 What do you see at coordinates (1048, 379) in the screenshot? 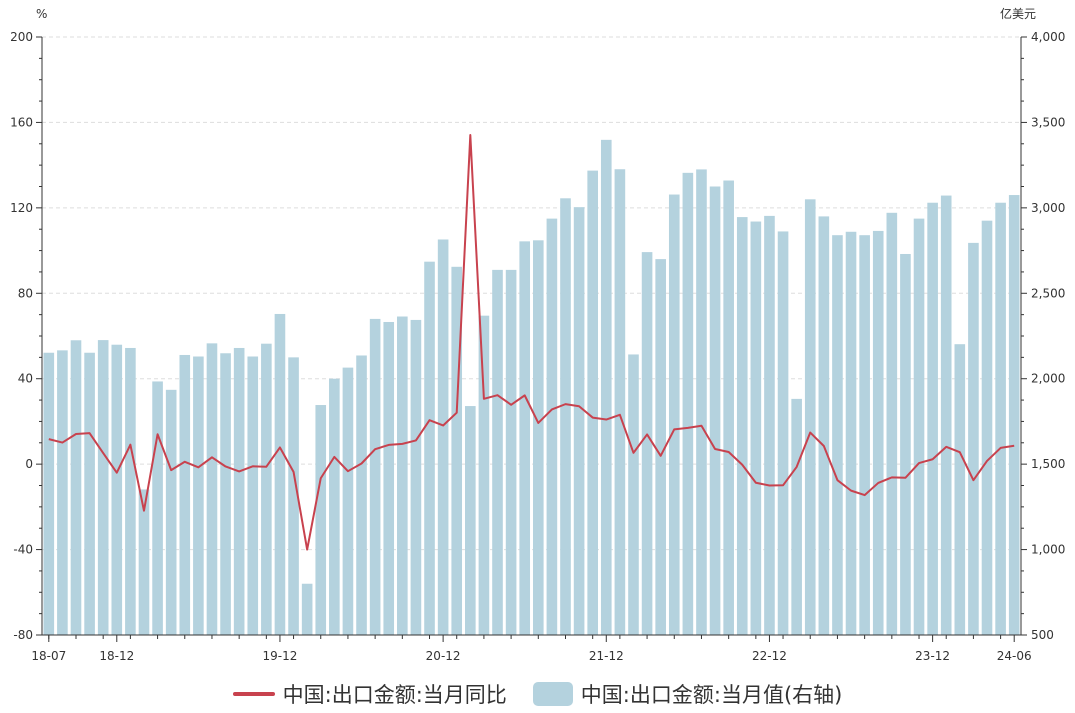
I see `right-tick-label: 2,000` at bounding box center [1048, 379].